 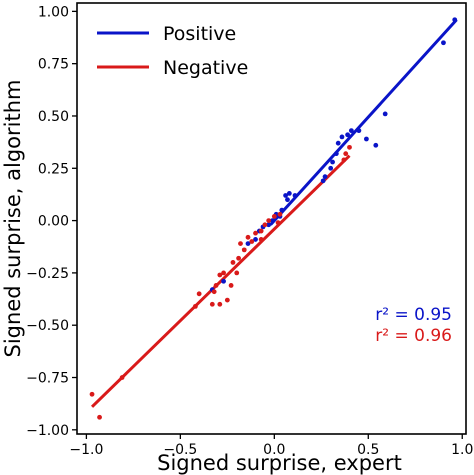 What do you see at coordinates (199, 34) in the screenshot?
I see `legend-label-positive: Positive` at bounding box center [199, 34].